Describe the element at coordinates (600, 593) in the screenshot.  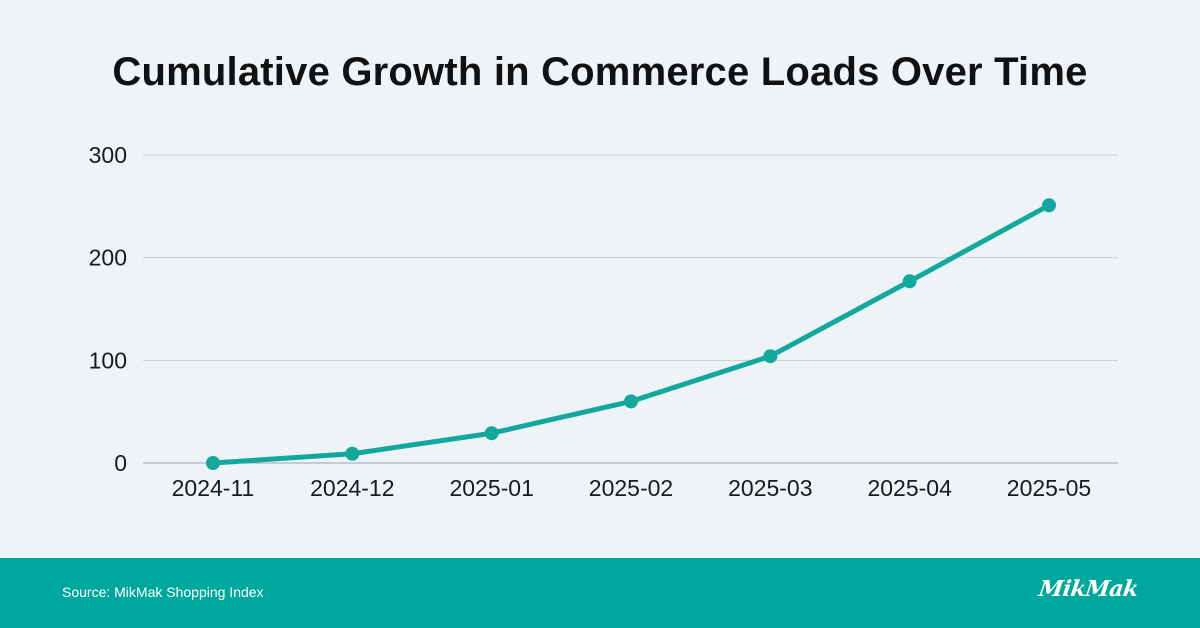
I see `footer-bar: Source: MikMak Shopping Index MikMak` at that location.